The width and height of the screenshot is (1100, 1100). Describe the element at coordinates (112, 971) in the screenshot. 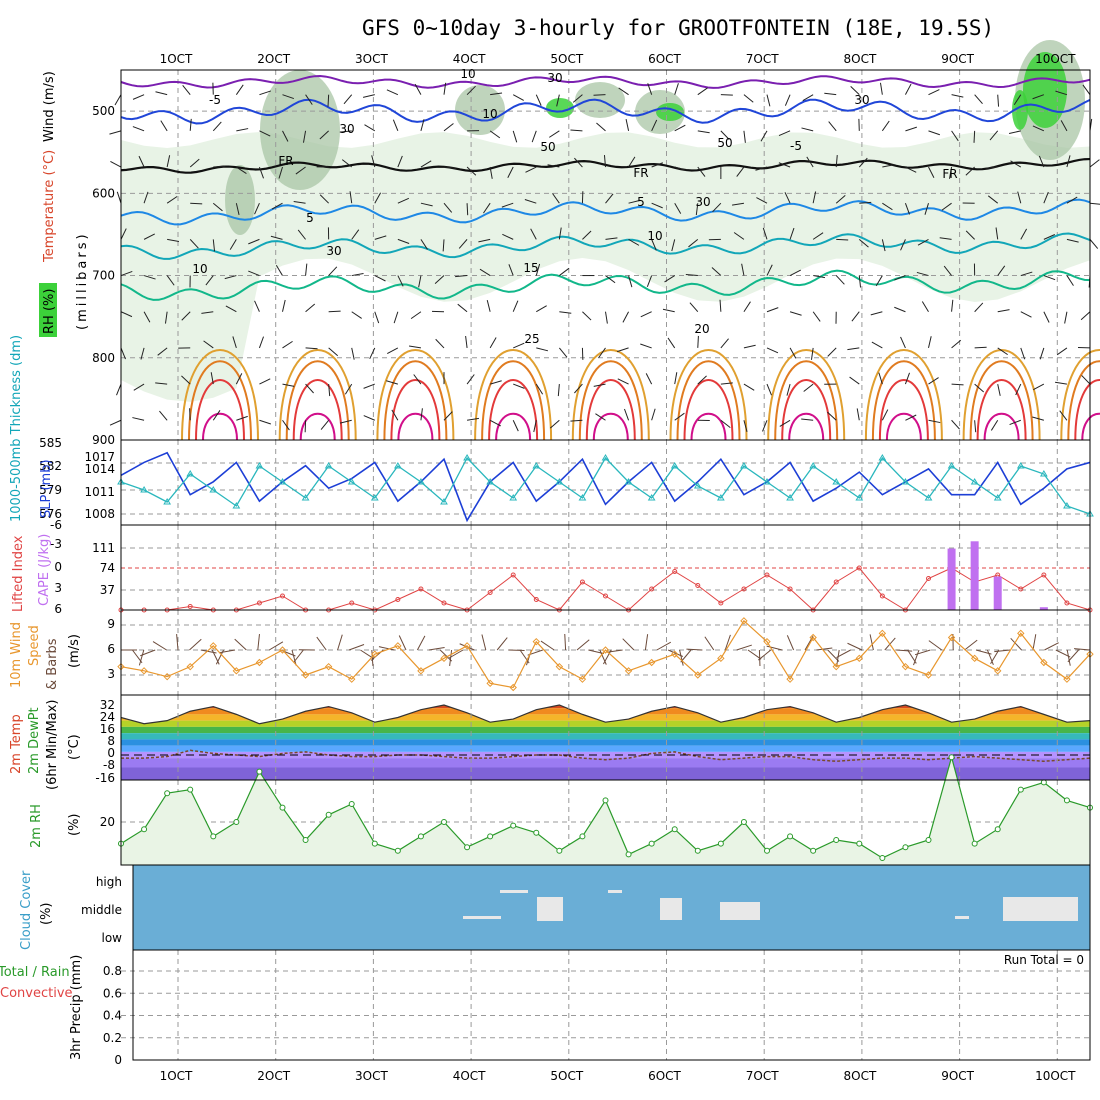

I see `precip-tick: 0.8` at that location.